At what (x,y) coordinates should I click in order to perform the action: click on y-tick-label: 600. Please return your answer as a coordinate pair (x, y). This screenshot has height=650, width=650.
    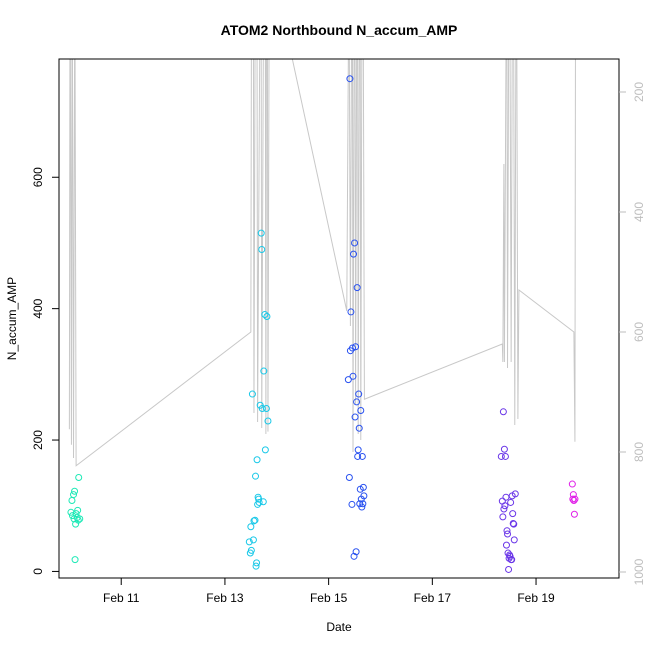
    Looking at the image, I should click on (38, 177).